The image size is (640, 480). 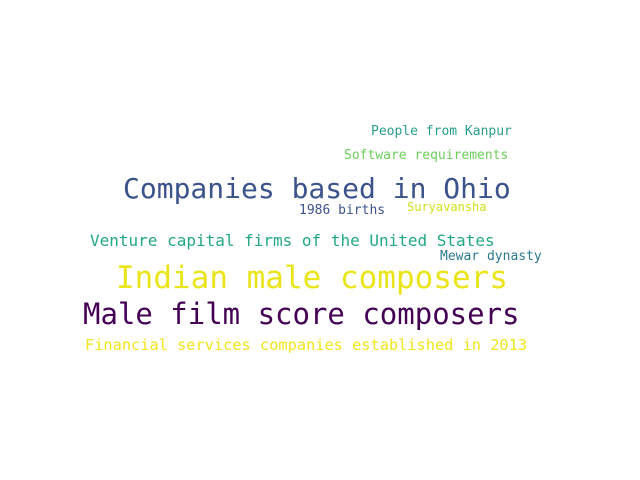 What do you see at coordinates (447, 207) in the screenshot?
I see `word-suryavansha: Suryavansha` at bounding box center [447, 207].